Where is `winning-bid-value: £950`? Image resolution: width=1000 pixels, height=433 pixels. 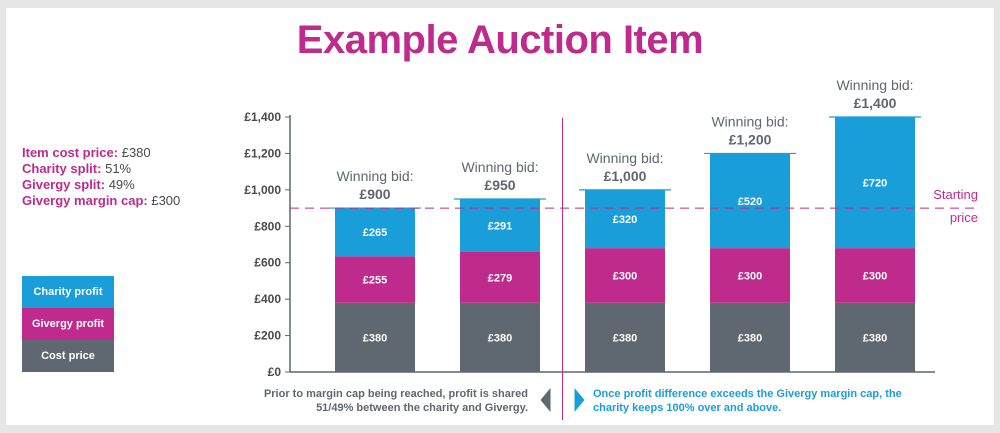 winning-bid-value: £950 is located at coordinates (499, 185).